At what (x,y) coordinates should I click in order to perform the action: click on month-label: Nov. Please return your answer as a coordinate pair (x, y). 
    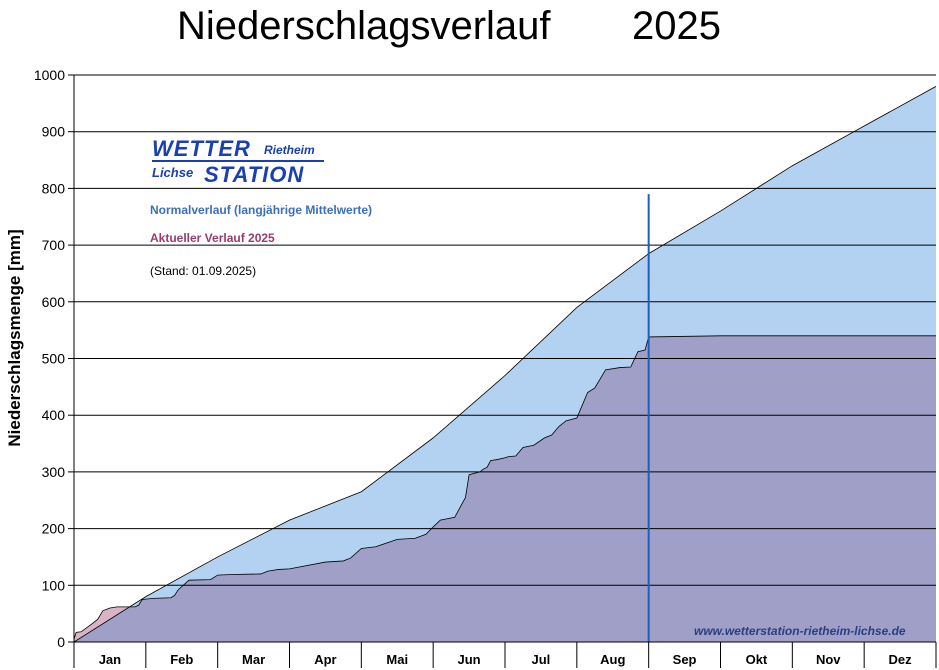
    Looking at the image, I should click on (828, 659).